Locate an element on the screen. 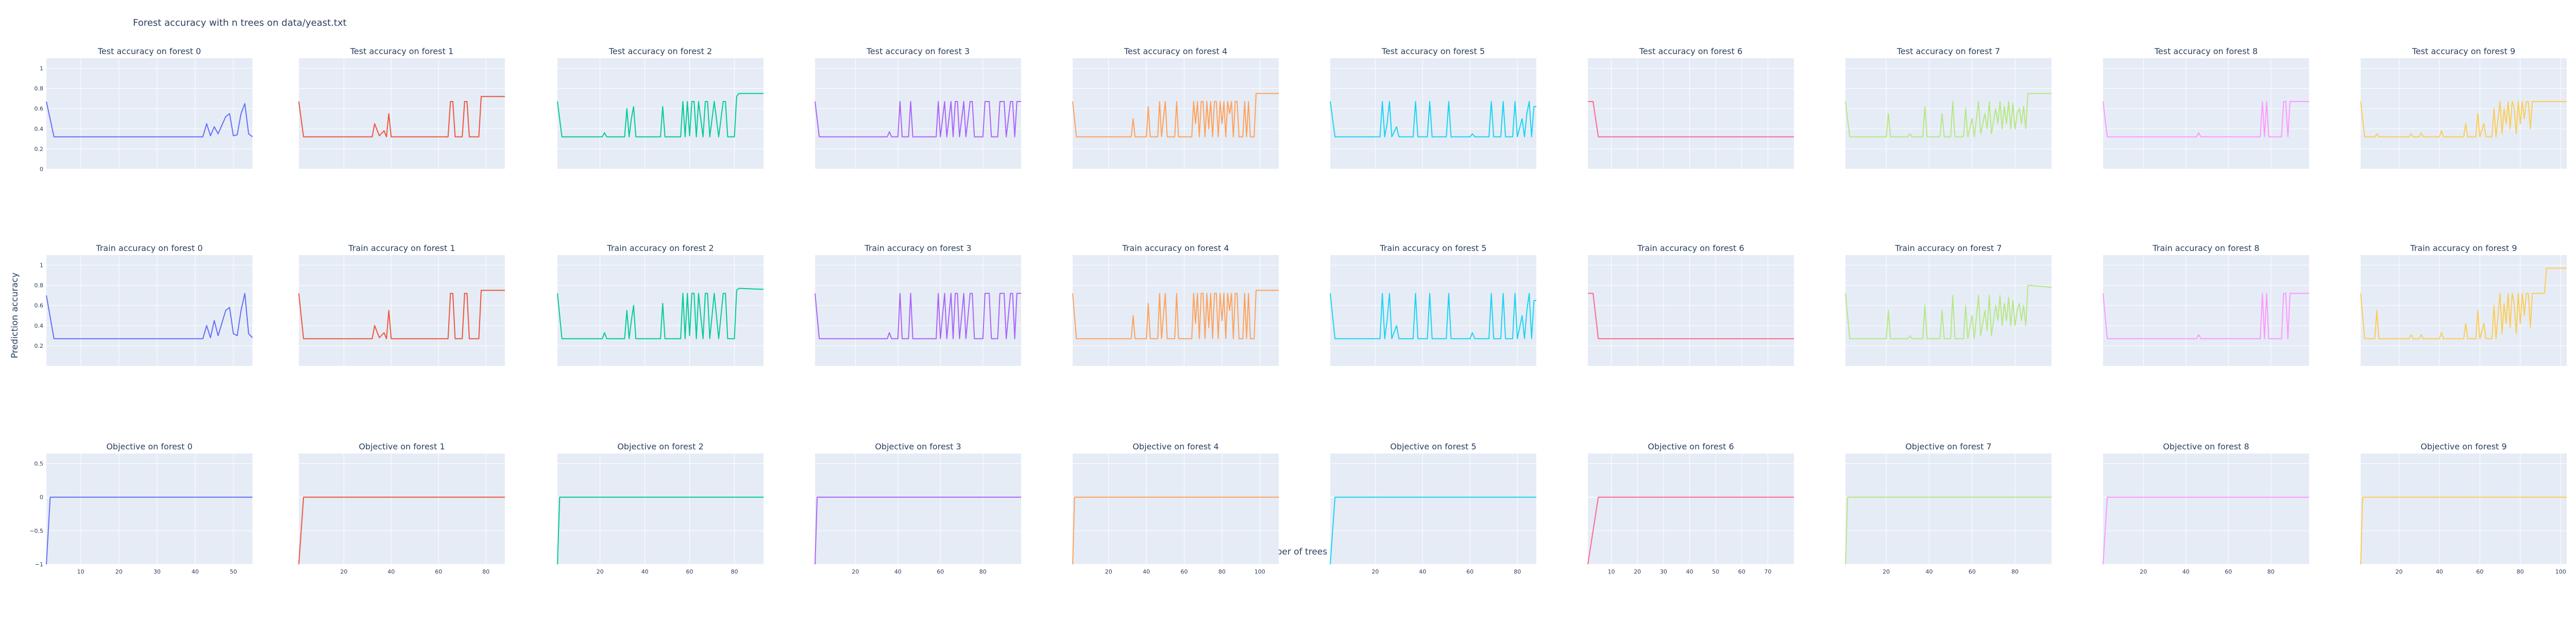  y-tick-label: 0.4 is located at coordinates (39, 129).